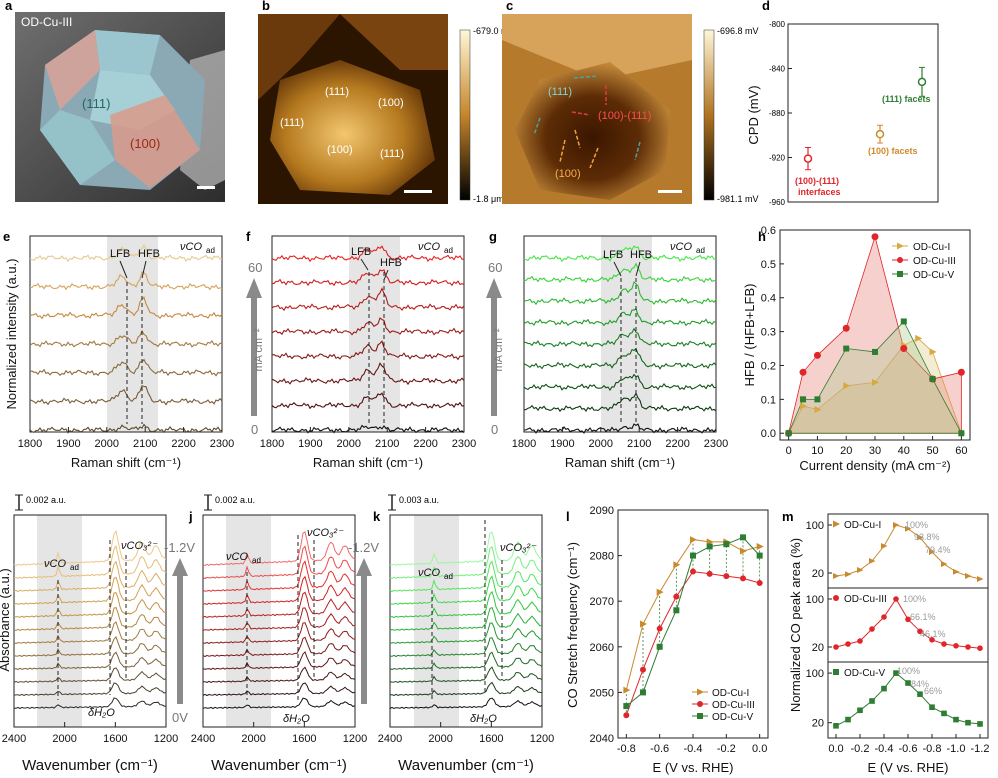 This screenshot has width=998, height=778. What do you see at coordinates (768, 231) in the screenshot?
I see `y-tick-label-h: 0.6` at bounding box center [768, 231].